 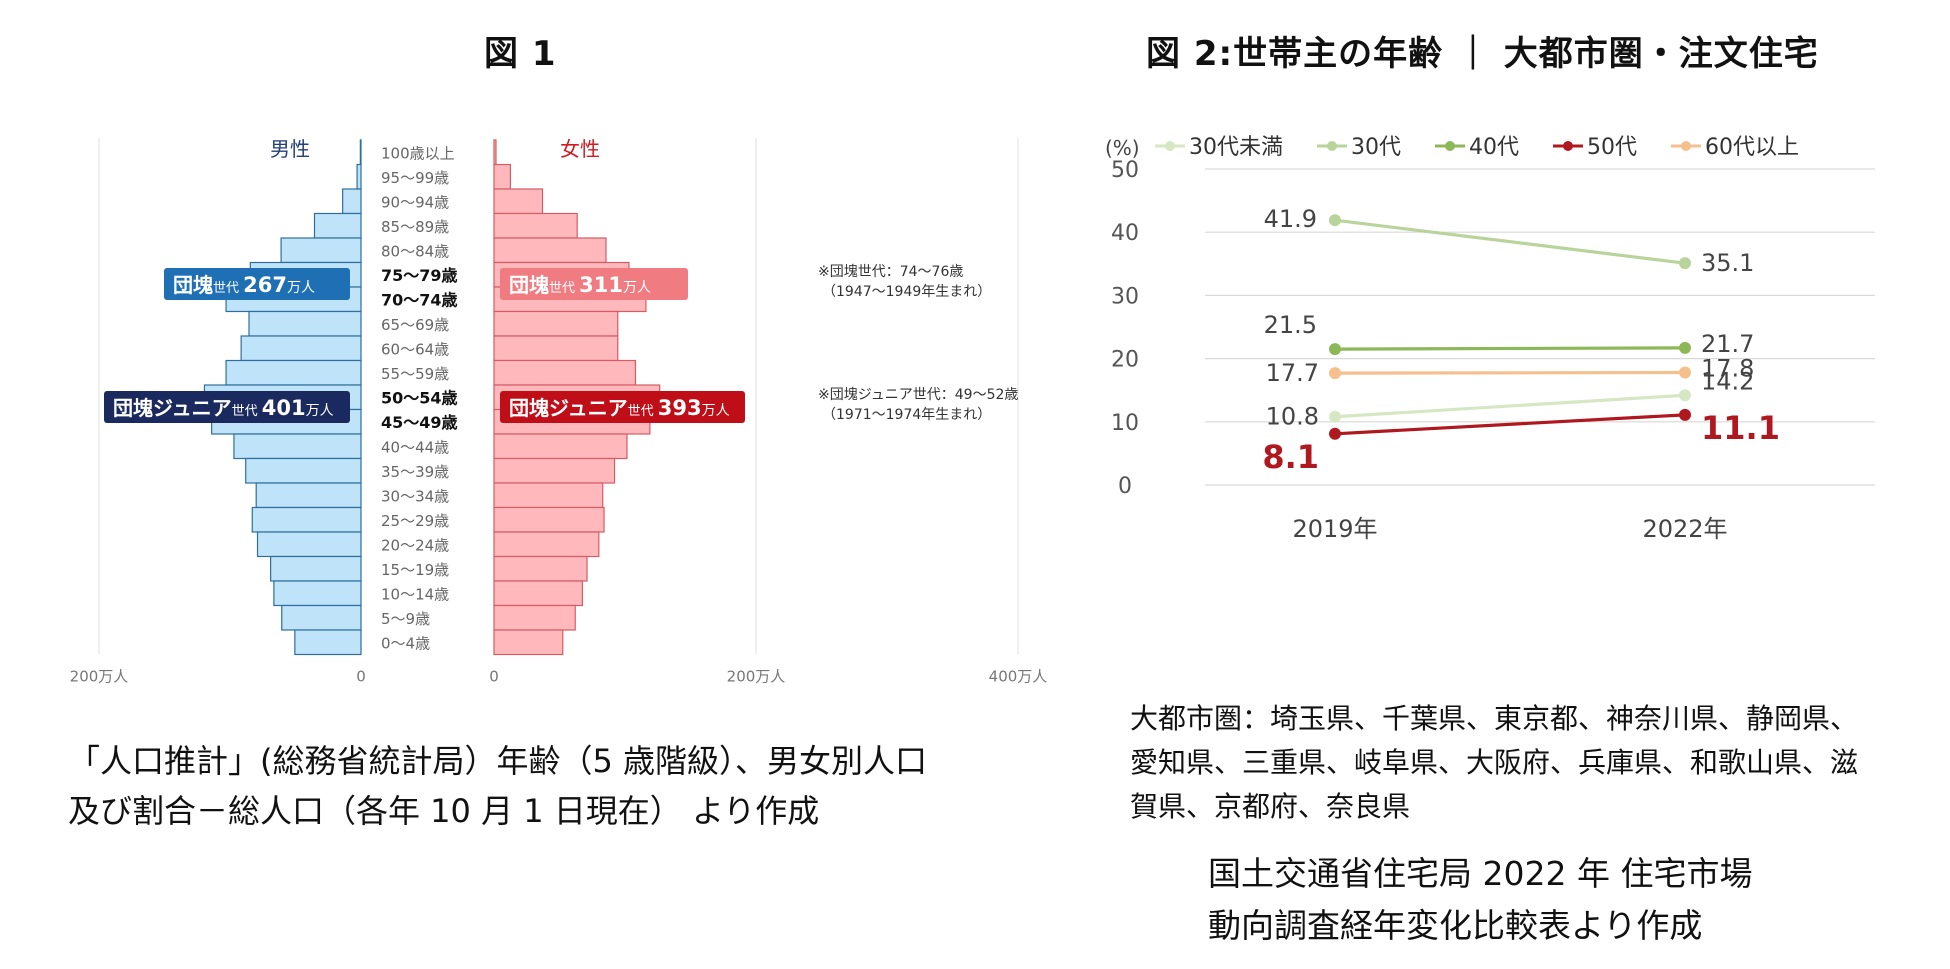 I want to click on age-label: 20～24歳, so click(x=415, y=545).